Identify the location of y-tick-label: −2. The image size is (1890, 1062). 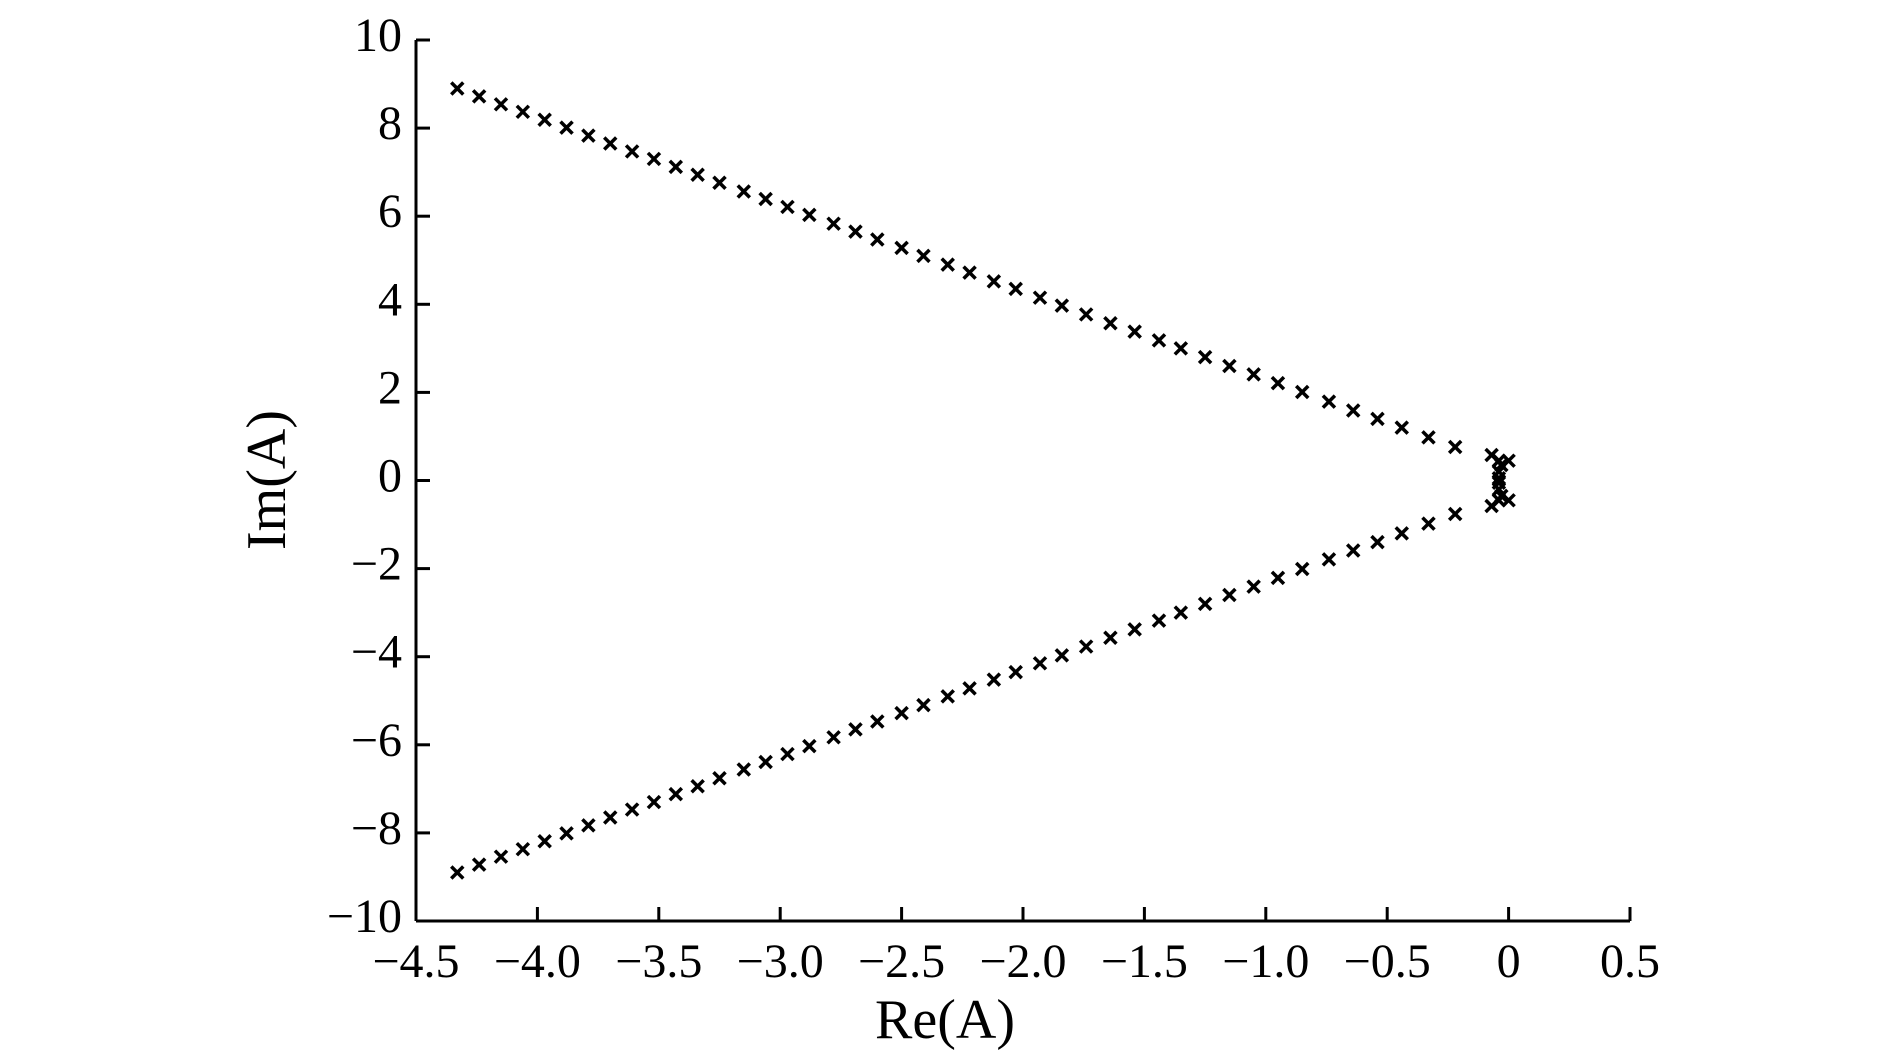
(376, 564).